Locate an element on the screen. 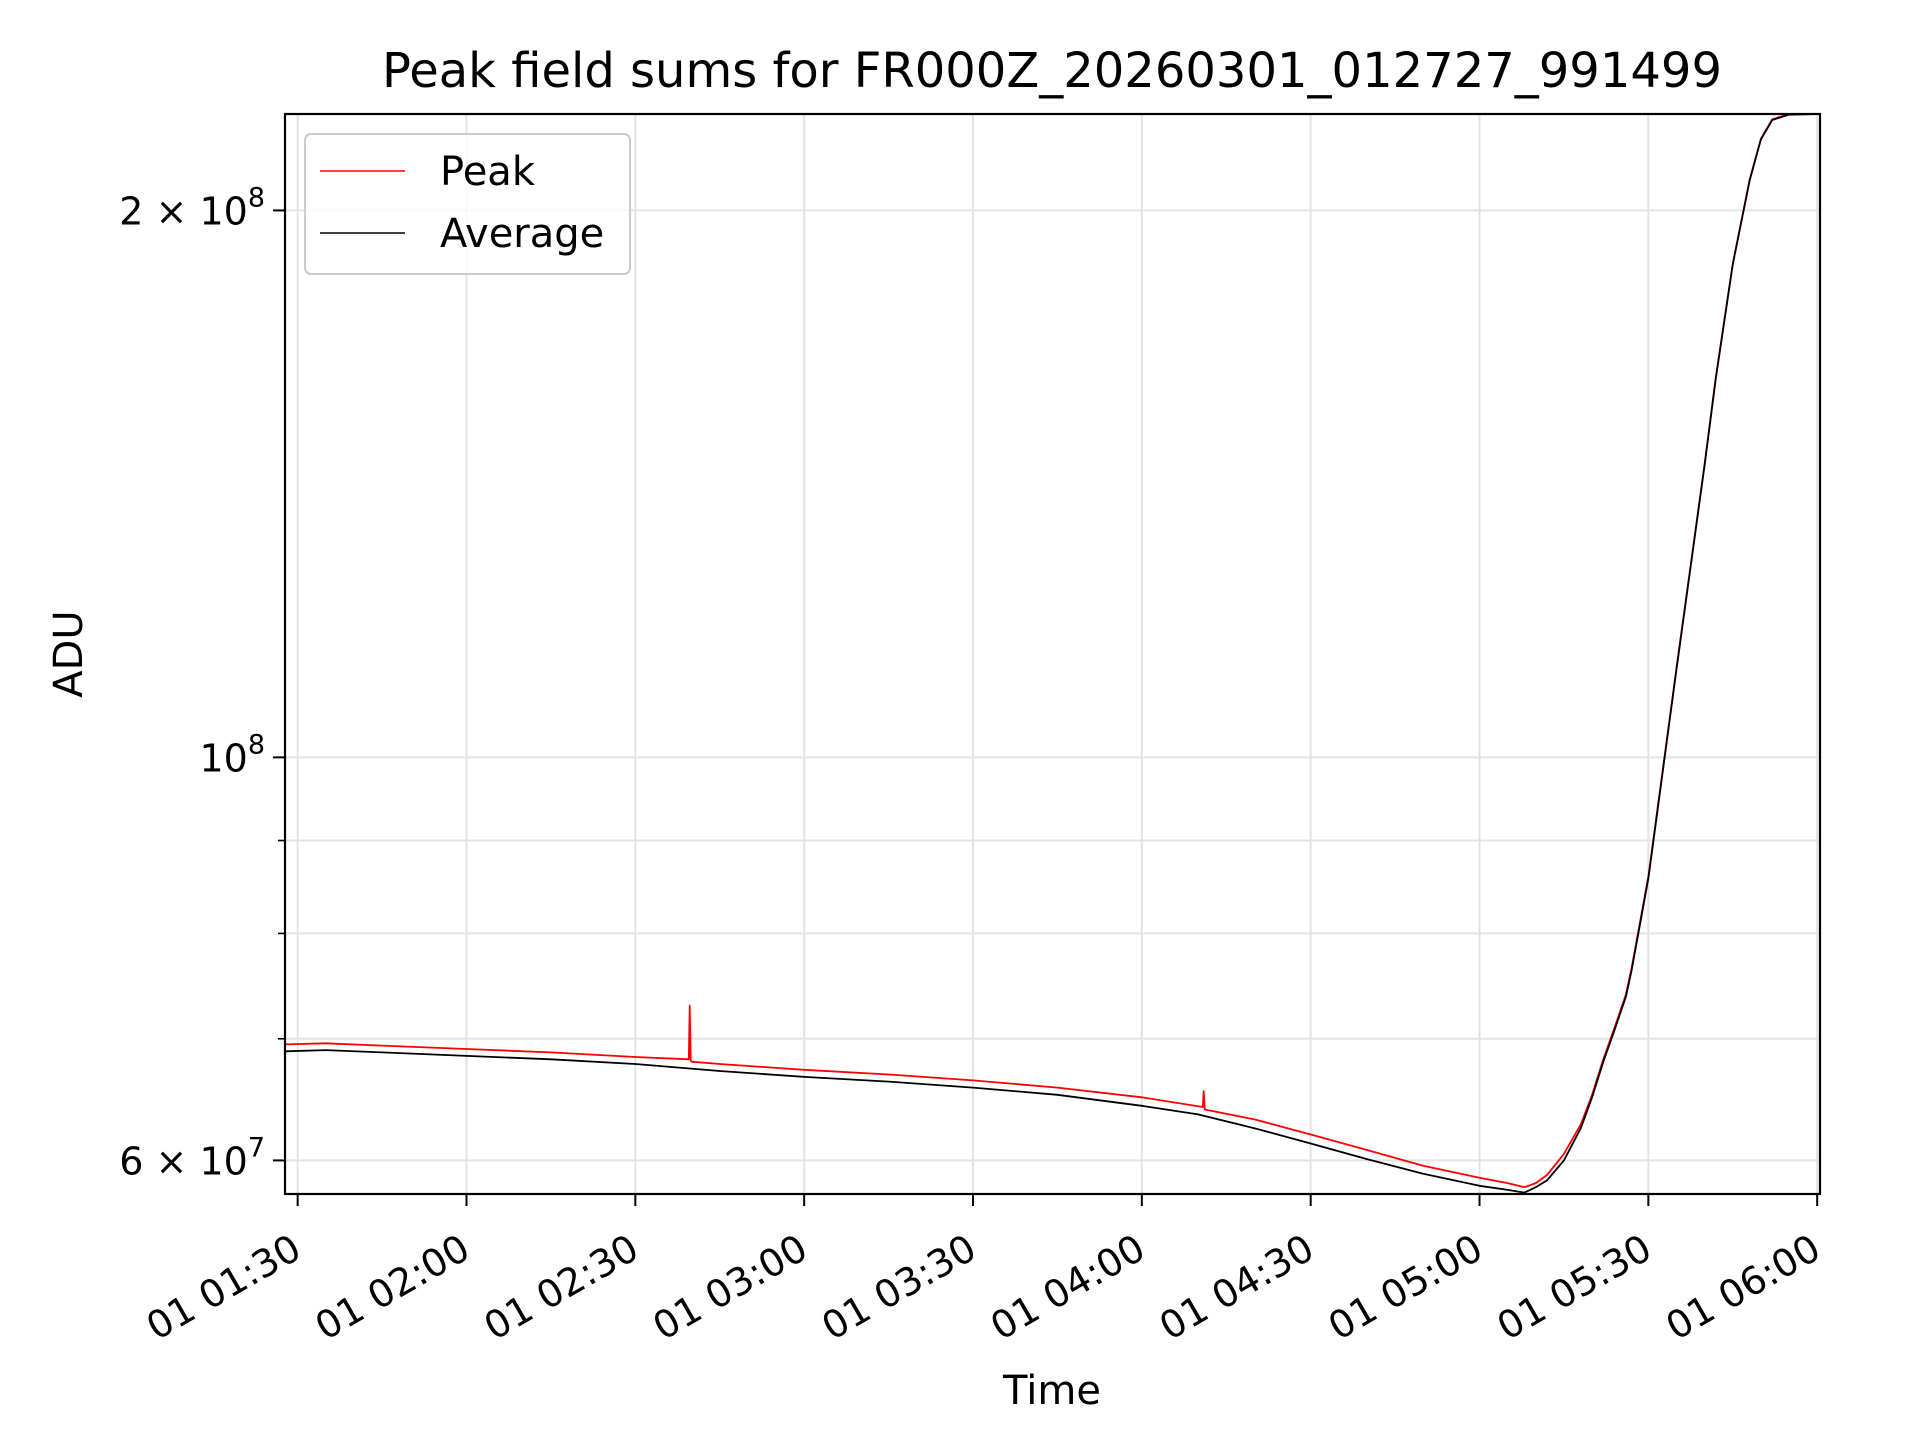  y-tick-label: 108 is located at coordinates (232, 754).